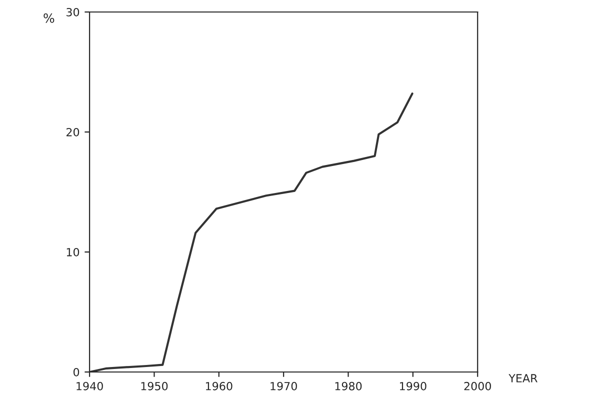 The height and width of the screenshot is (400, 597). What do you see at coordinates (413, 386) in the screenshot?
I see `x-tick-label: 1990` at bounding box center [413, 386].